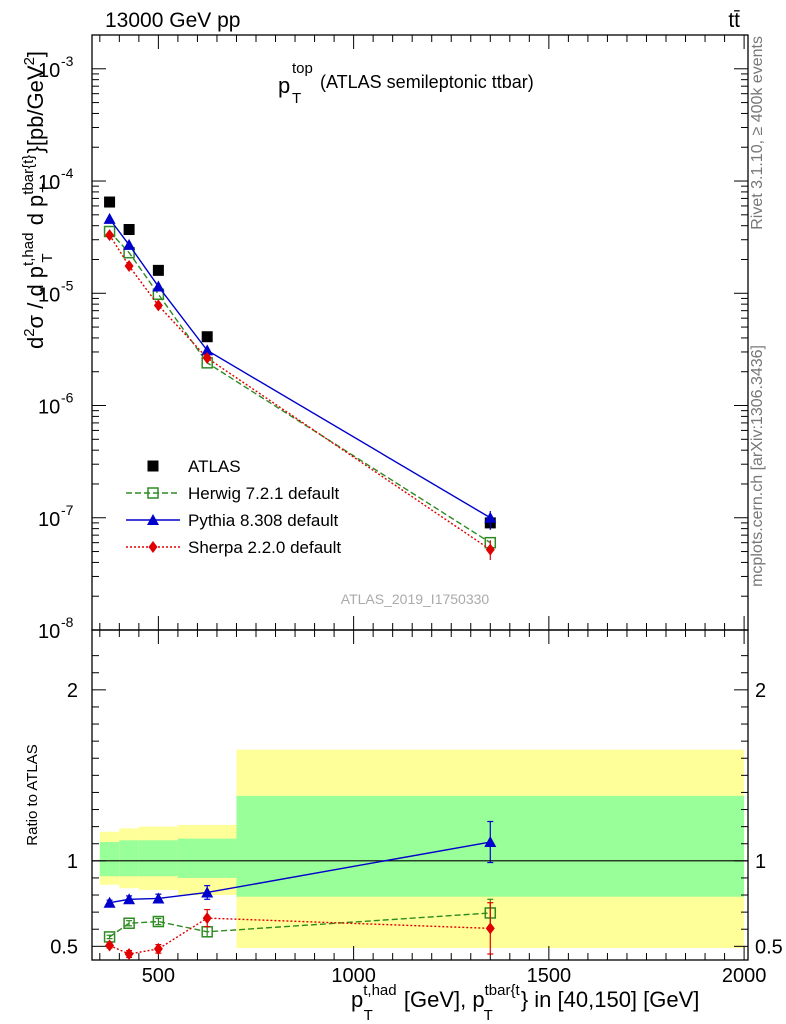  Describe the element at coordinates (760, 691) in the screenshot. I see `ratio-y-tick-label-right: 2` at that location.